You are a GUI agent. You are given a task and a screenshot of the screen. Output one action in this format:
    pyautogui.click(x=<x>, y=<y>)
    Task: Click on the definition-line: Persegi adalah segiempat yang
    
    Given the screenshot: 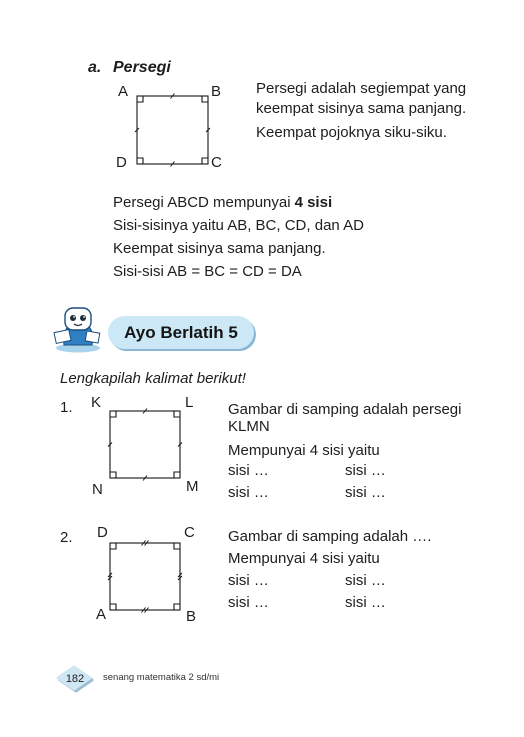 What is the action you would take?
    pyautogui.click(x=361, y=88)
    